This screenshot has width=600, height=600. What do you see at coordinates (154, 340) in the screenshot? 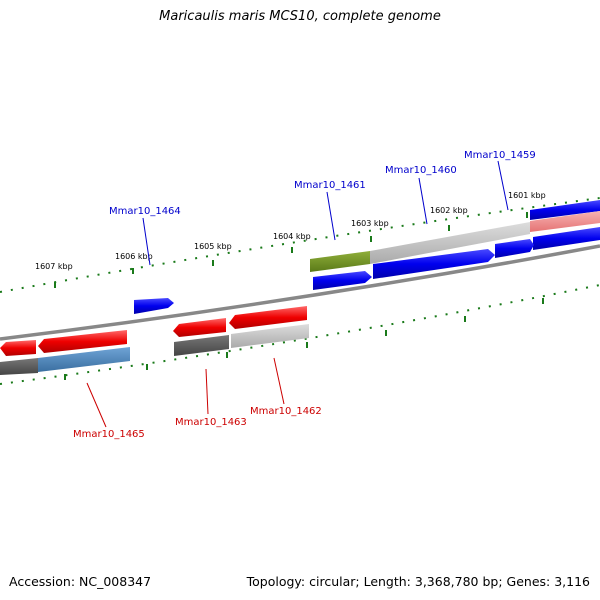
I see `reverse-gene-track` at bounding box center [154, 340].